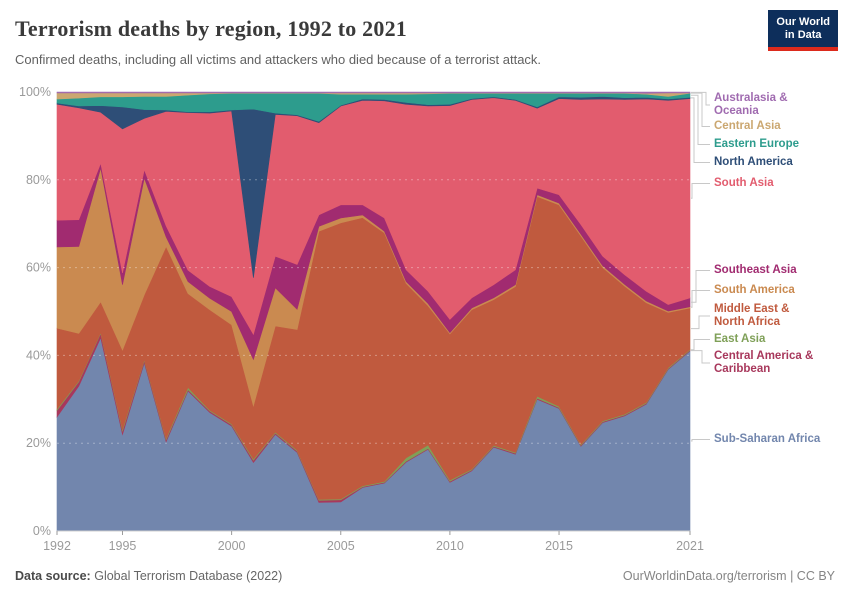 Image resolution: width=850 pixels, height=600 pixels. I want to click on legend-item-east_asia: East Asia, so click(739, 339).